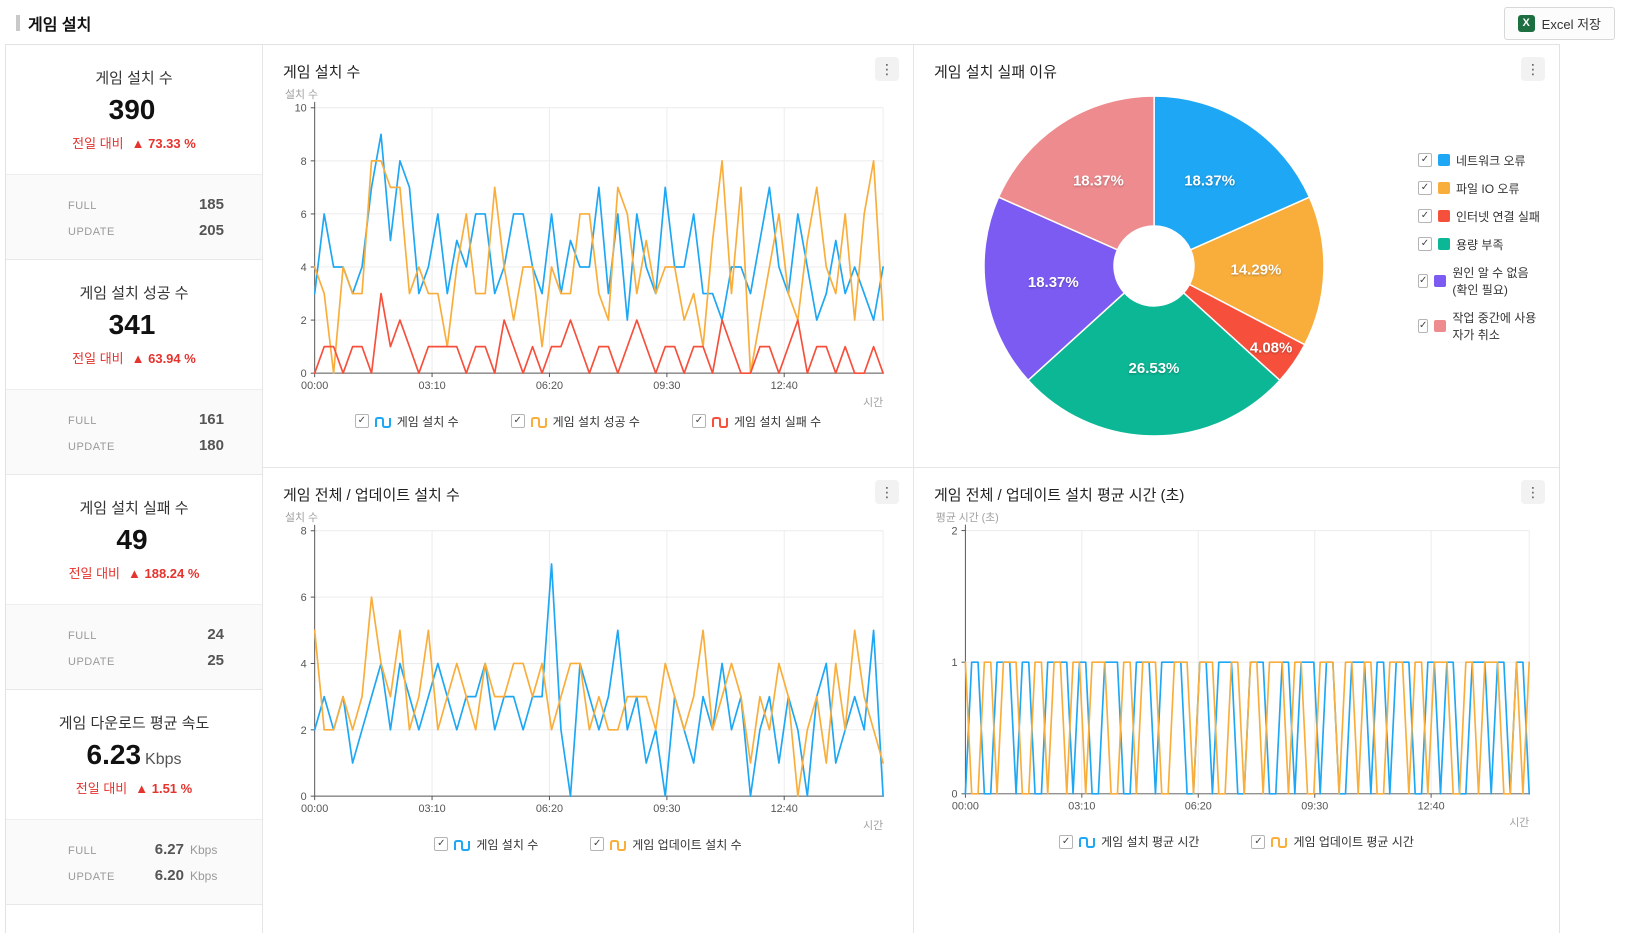 This screenshot has width=1631, height=936. Describe the element at coordinates (666, 809) in the screenshot. I see `svg-text: 09:30` at that location.